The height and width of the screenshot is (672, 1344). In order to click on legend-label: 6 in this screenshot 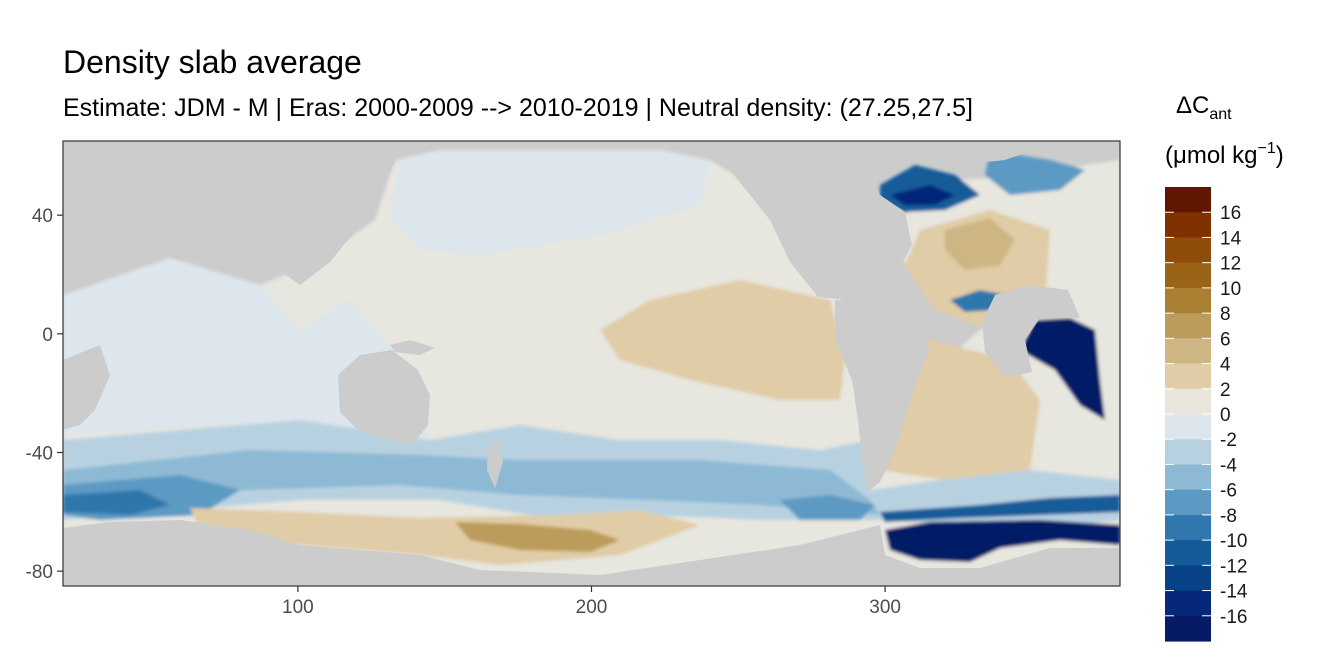, I will do `click(1225, 339)`.